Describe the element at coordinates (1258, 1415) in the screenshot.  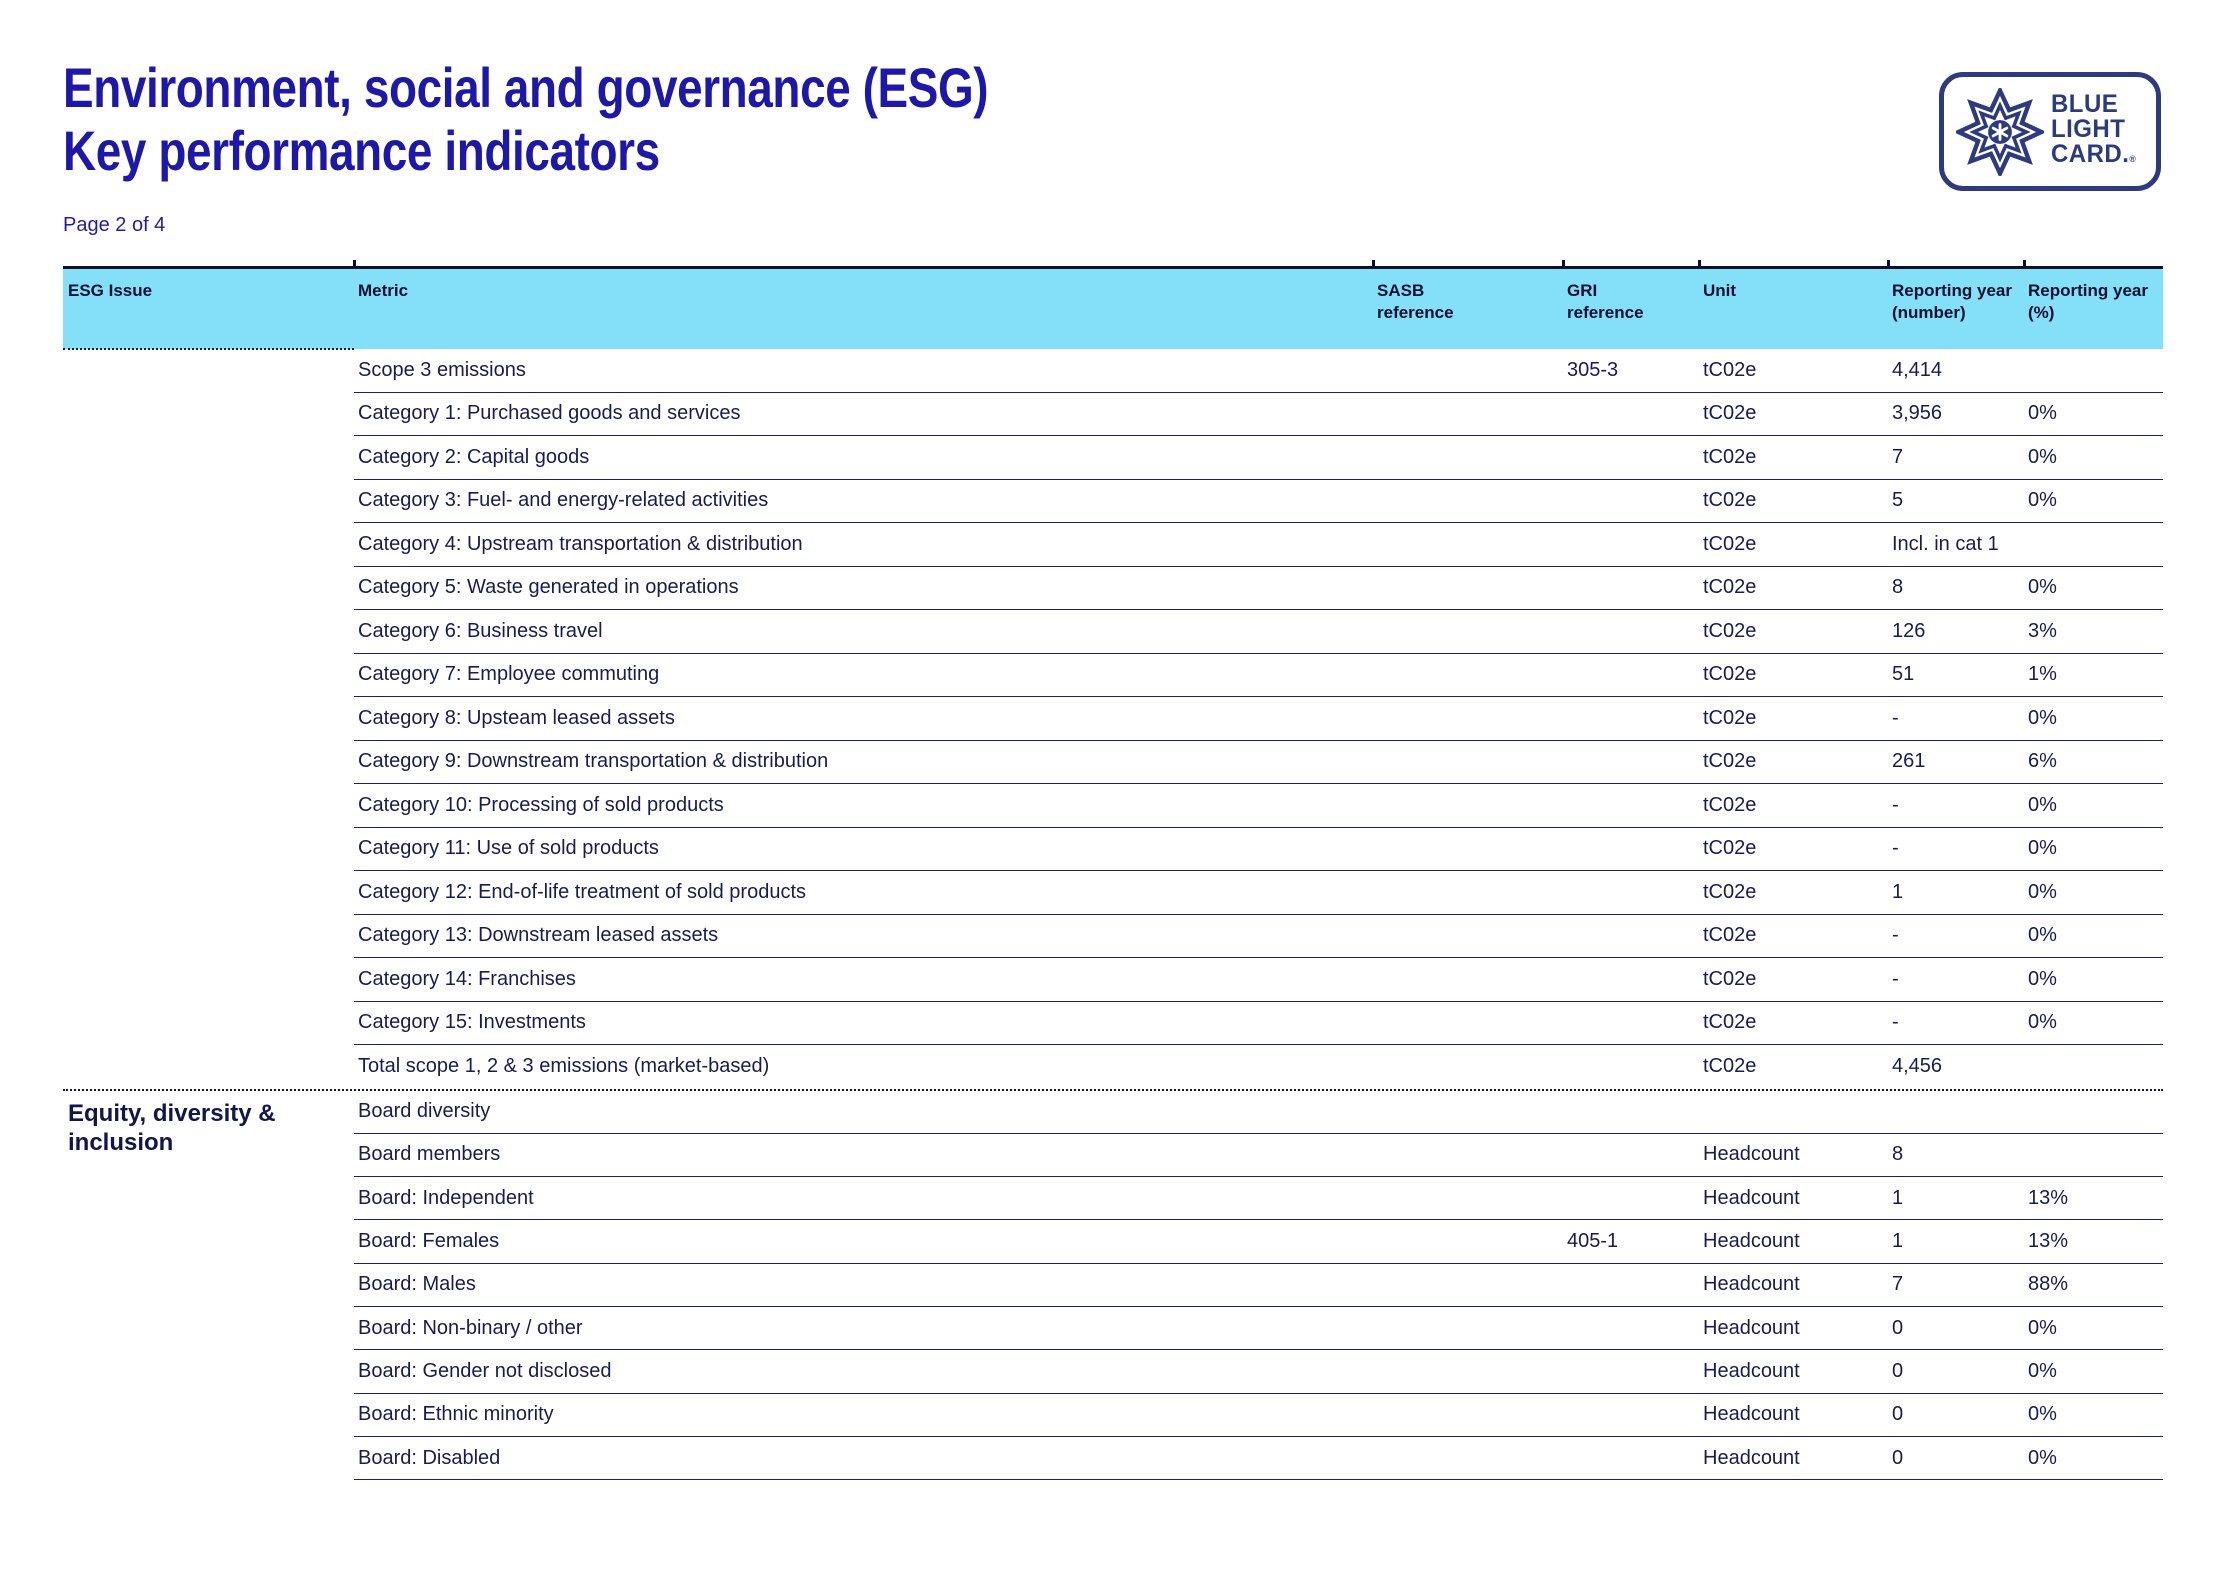
I see `table-row: Board: Ethnic minority Headcount 0 0%` at that location.